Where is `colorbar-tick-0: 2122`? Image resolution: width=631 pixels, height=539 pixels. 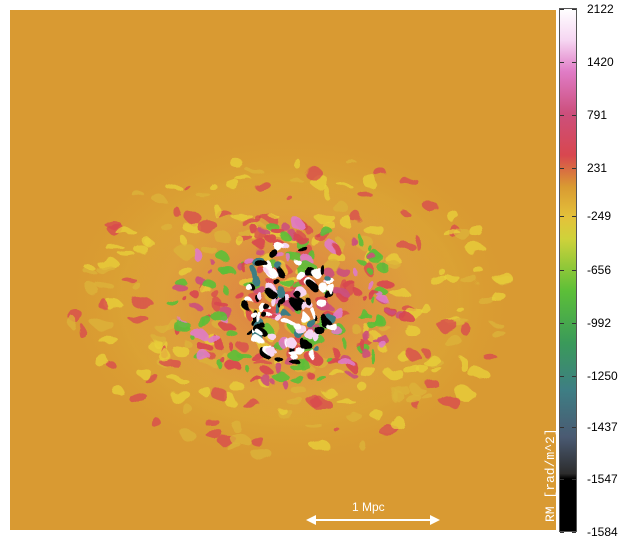
colorbar-tick-0: 2122 is located at coordinates (600, 9).